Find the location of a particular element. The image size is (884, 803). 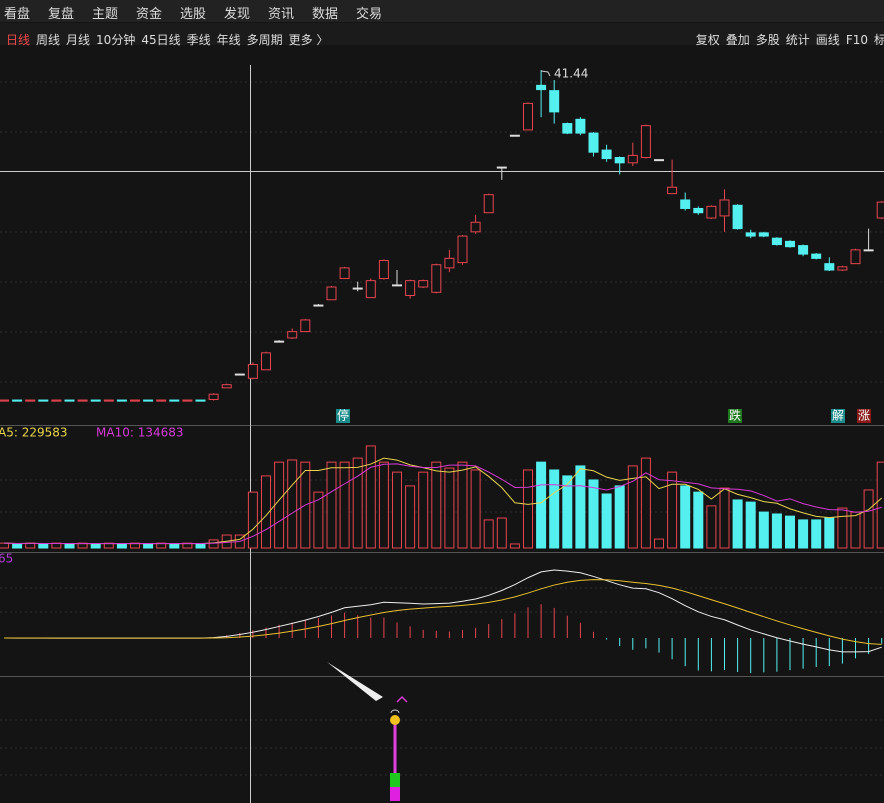

dea-line is located at coordinates (442, 612).